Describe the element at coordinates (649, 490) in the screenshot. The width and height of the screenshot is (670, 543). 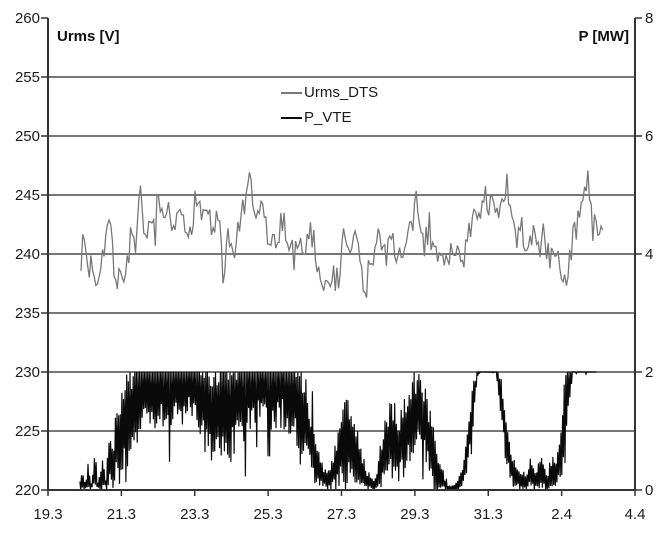
I see `y-right-tick-label: 0` at that location.